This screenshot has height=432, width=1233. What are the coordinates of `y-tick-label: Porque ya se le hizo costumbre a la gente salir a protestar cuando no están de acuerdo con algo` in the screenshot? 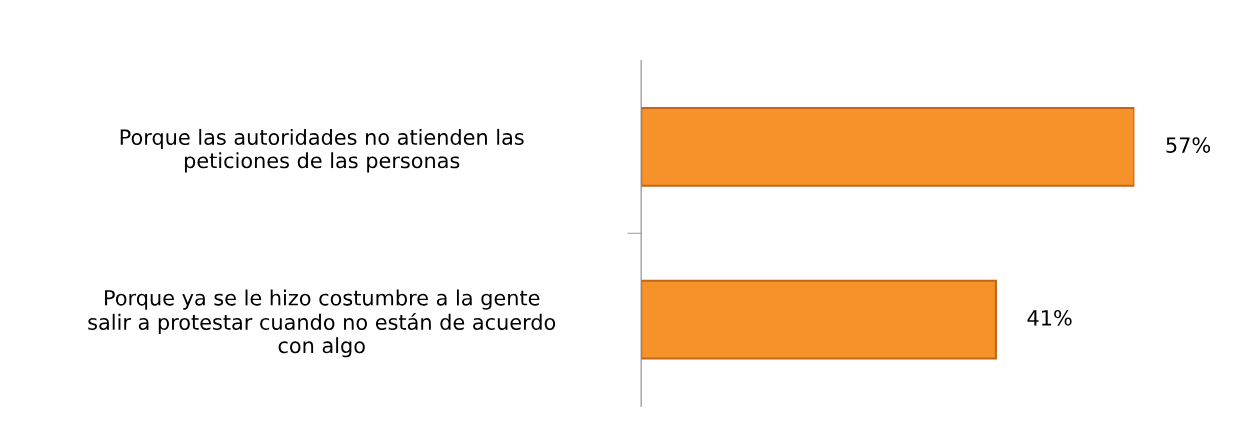 It's located at (322, 323).